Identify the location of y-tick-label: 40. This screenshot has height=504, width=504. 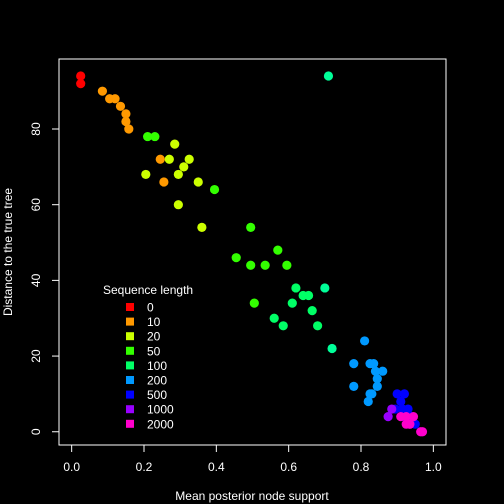
(36, 280).